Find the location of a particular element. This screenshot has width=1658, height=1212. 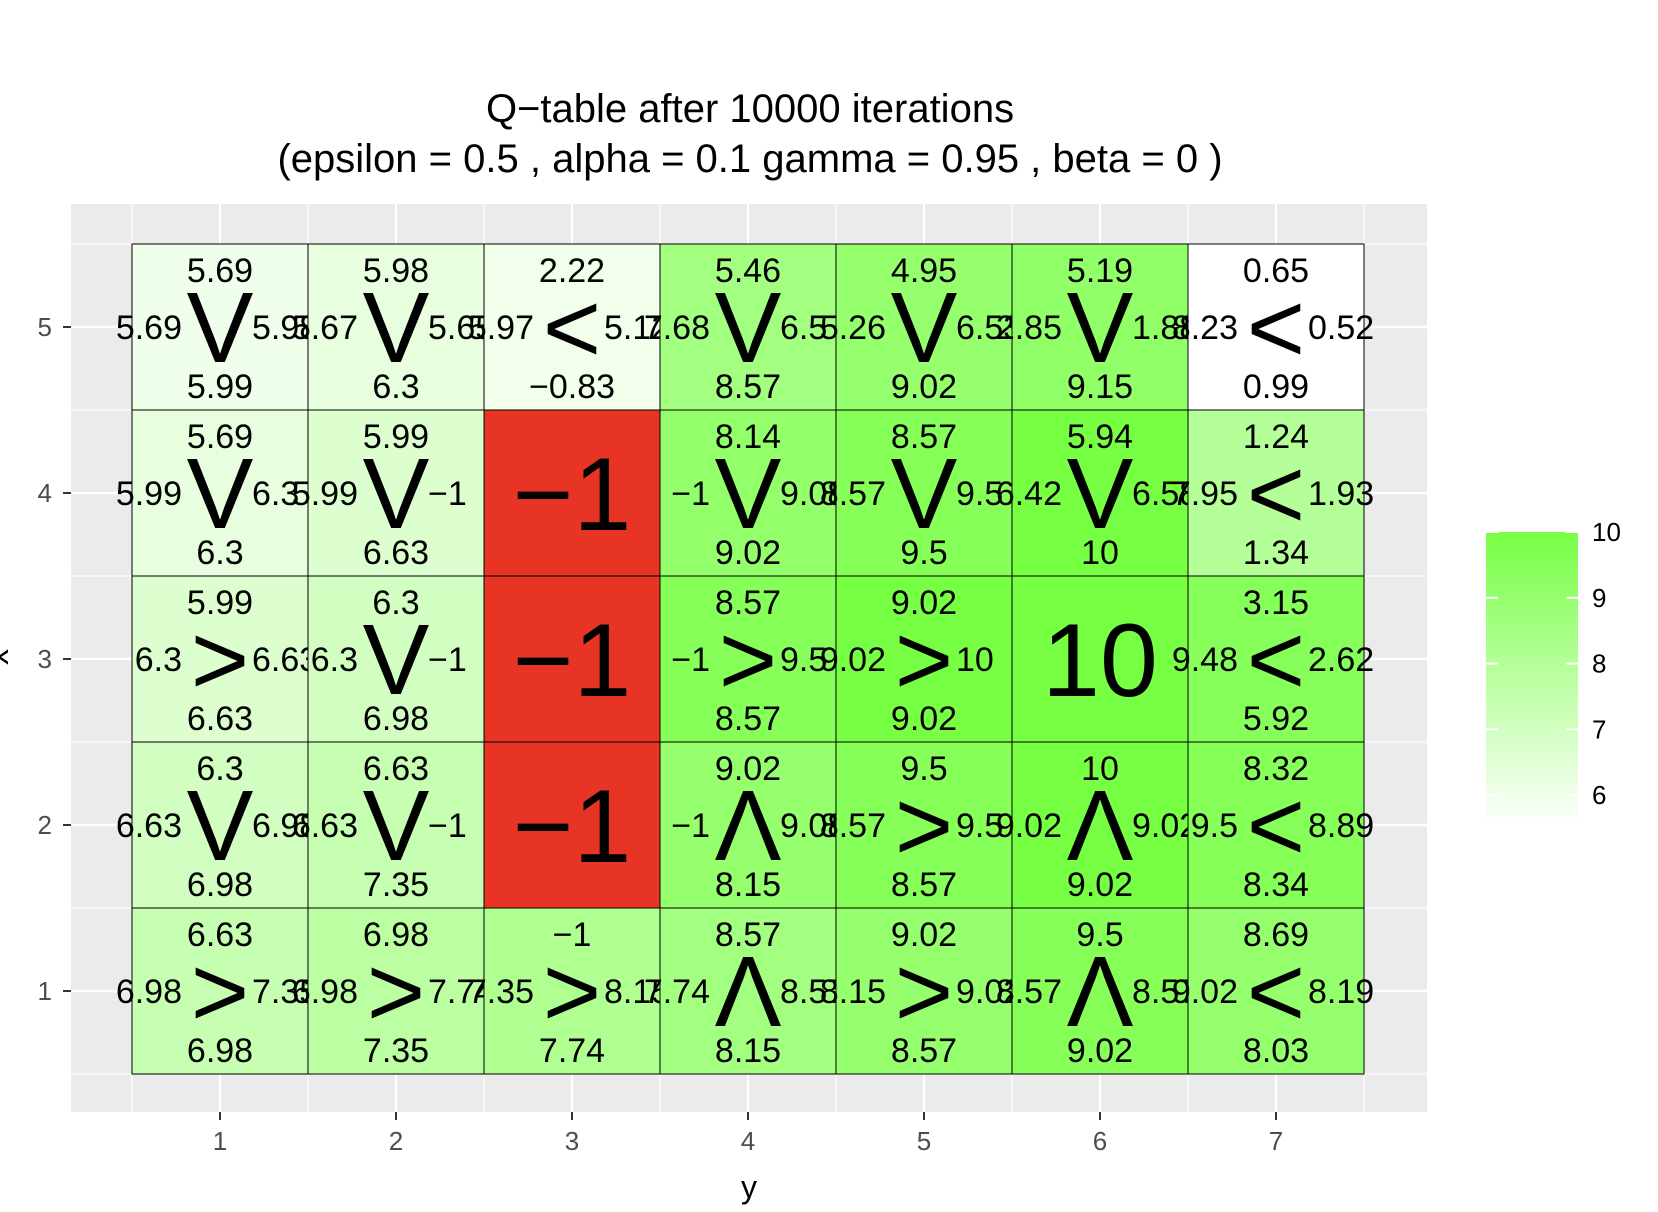

x-tick-label: 1 is located at coordinates (220, 1141).